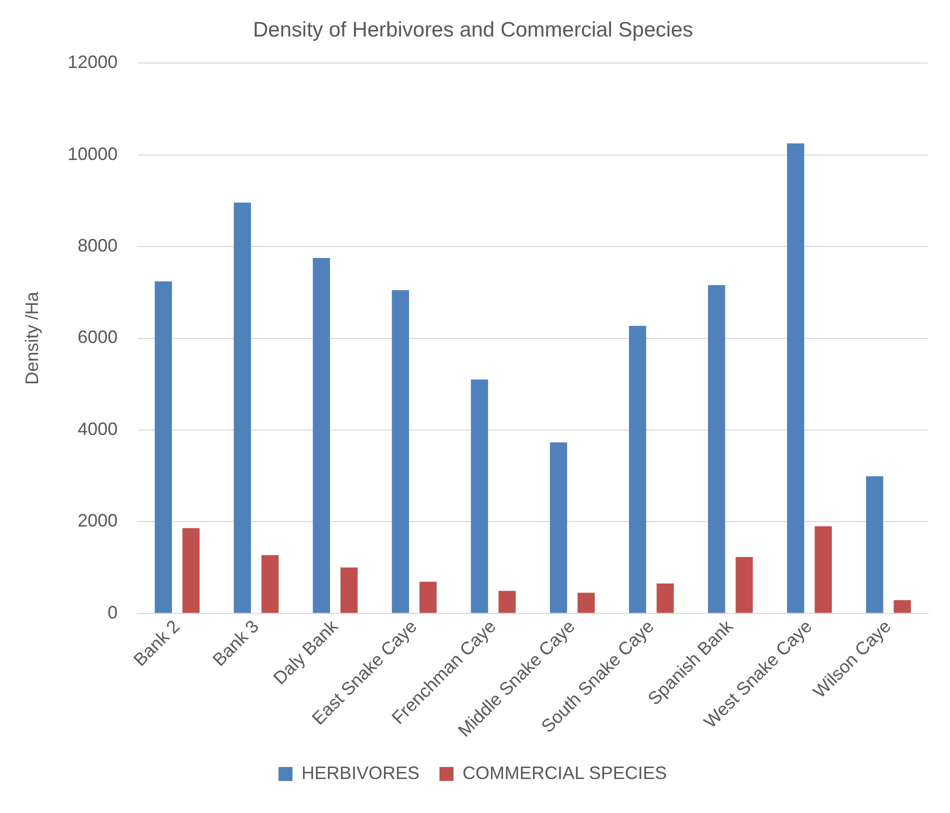 Image resolution: width=950 pixels, height=813 pixels. Describe the element at coordinates (98, 428) in the screenshot. I see `y-tick-label: 4000` at that location.